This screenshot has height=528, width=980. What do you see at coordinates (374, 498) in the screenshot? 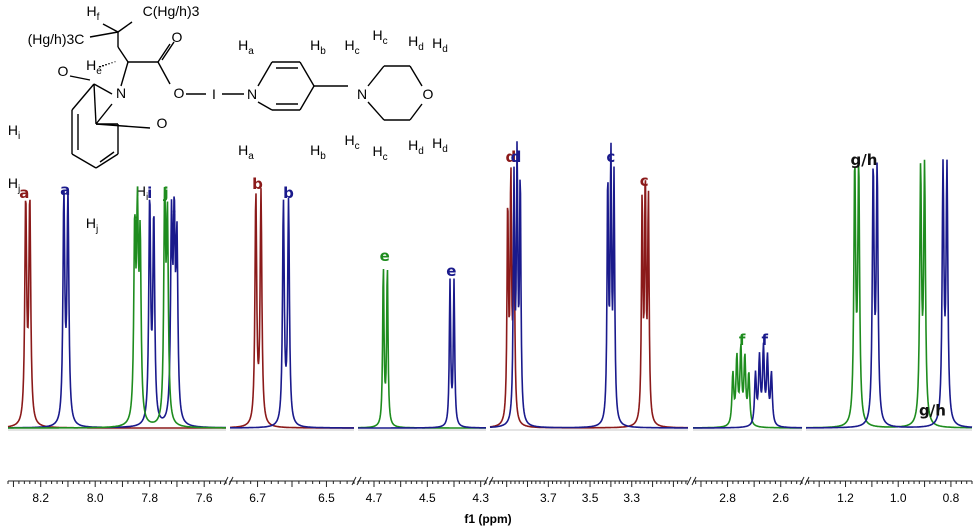
I see `x-tick-label: 4.7` at bounding box center [374, 498].